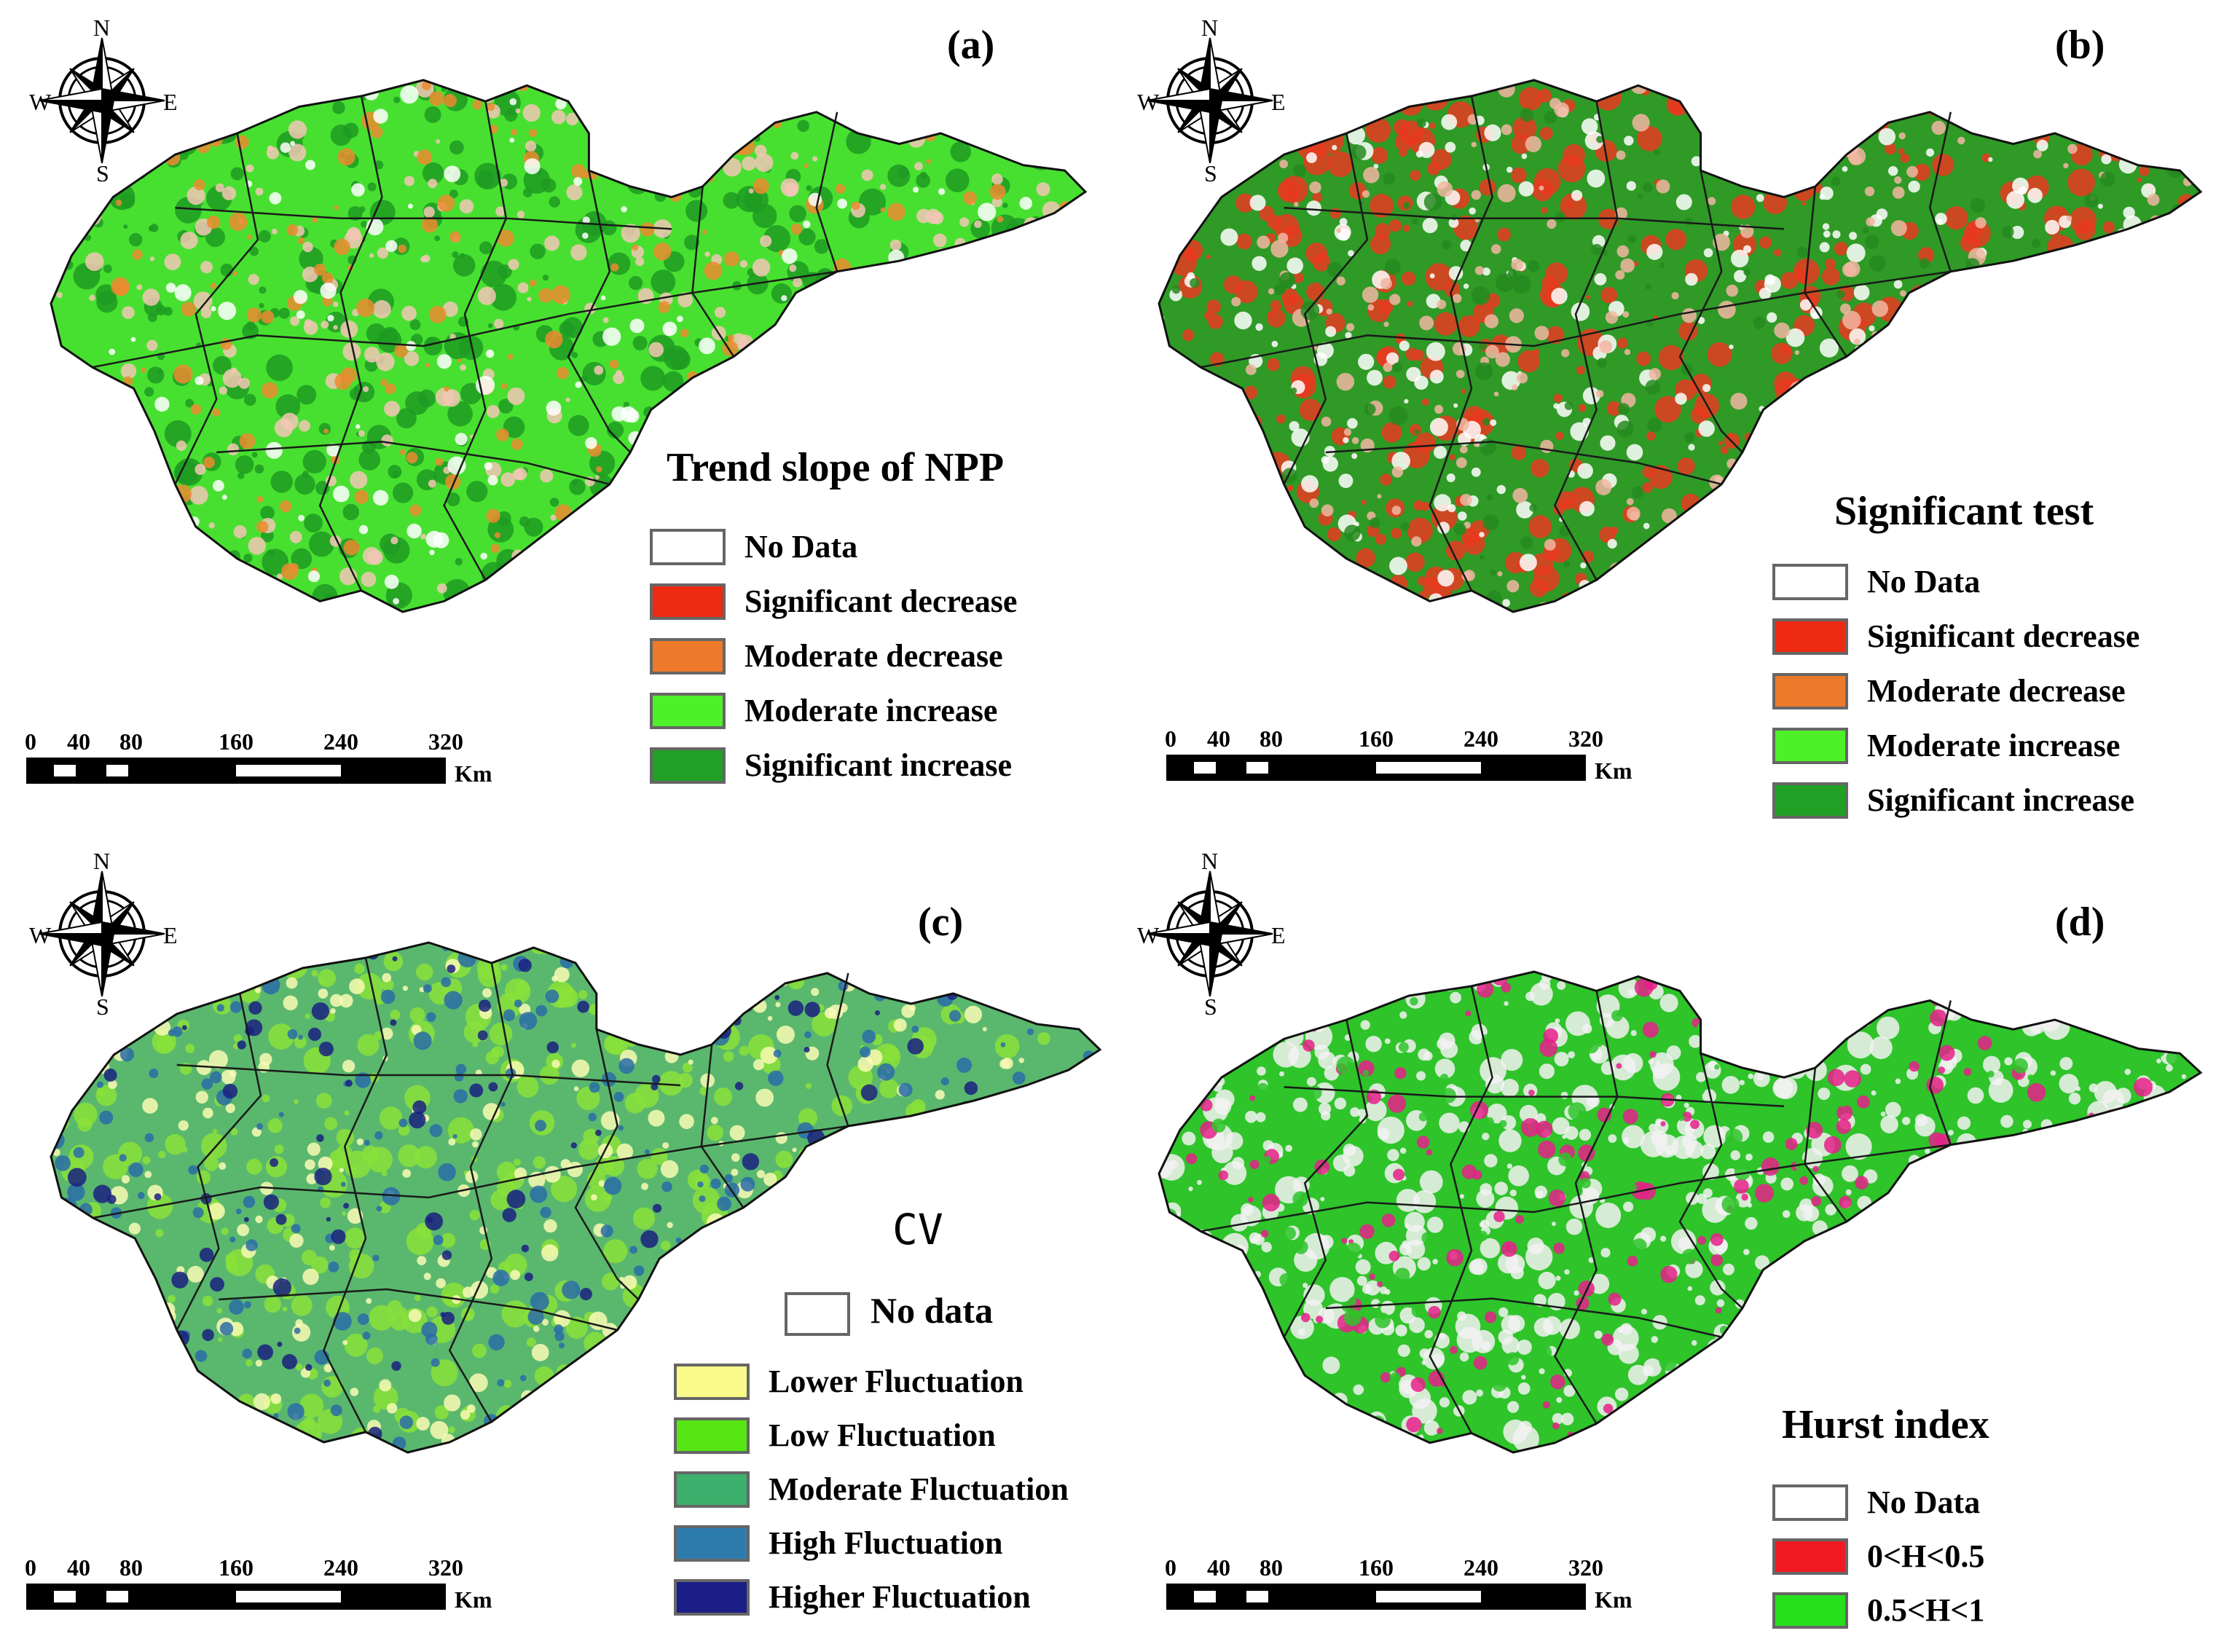  Describe the element at coordinates (2080, 45) in the screenshot. I see `panel-letter-b: (b)` at that location.